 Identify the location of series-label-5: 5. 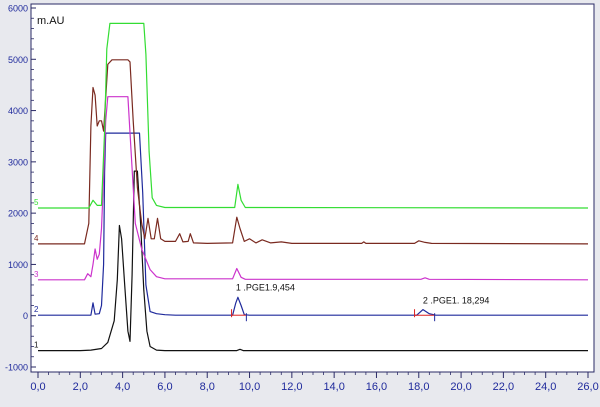
(36, 202).